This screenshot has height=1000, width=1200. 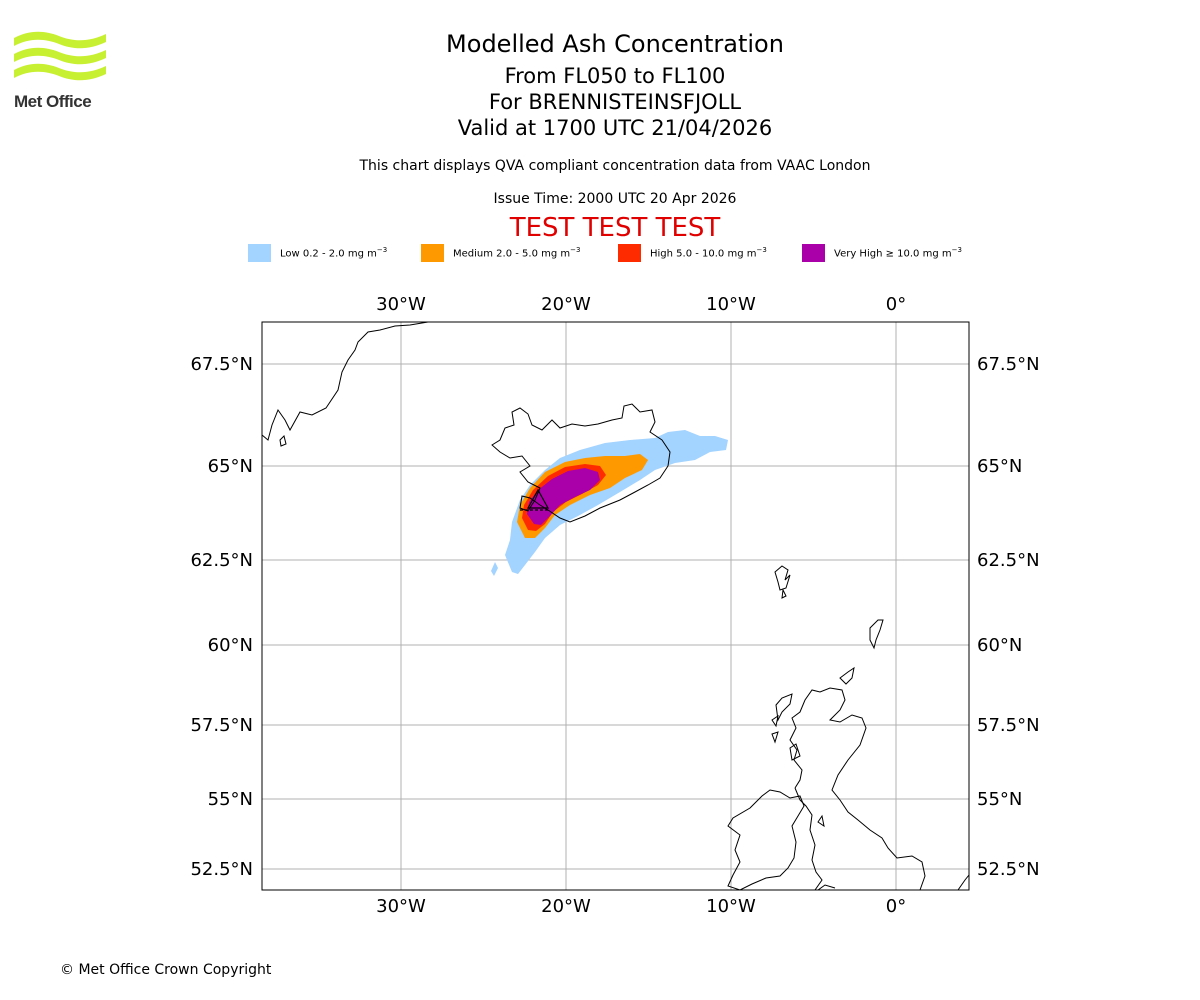 What do you see at coordinates (999, 645) in the screenshot?
I see `lat-tick-right: 60°N` at bounding box center [999, 645].